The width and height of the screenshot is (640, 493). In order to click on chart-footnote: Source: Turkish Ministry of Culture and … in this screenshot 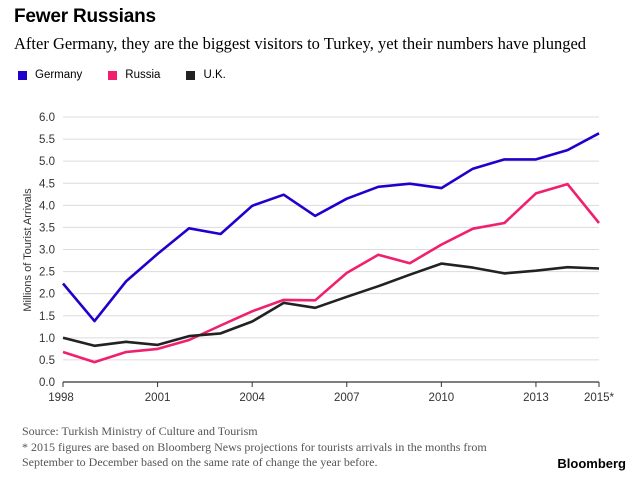, I will do `click(272, 447)`.